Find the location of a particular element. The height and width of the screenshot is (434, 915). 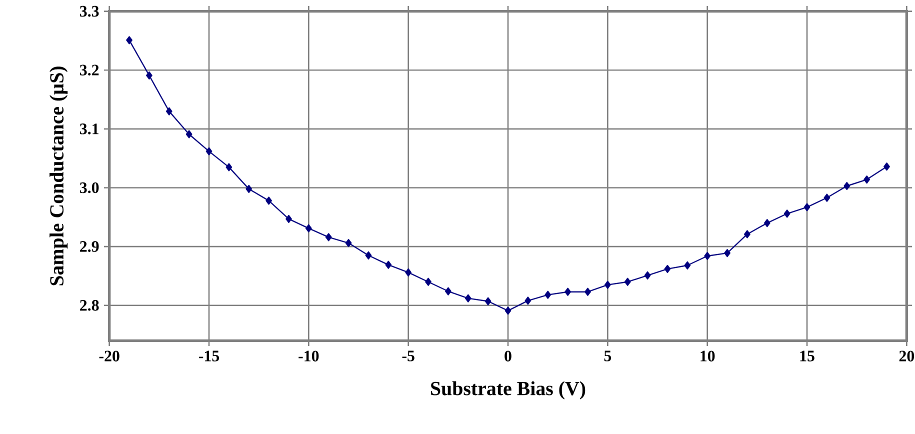

y-tick-label: 3.2 is located at coordinates (89, 70).